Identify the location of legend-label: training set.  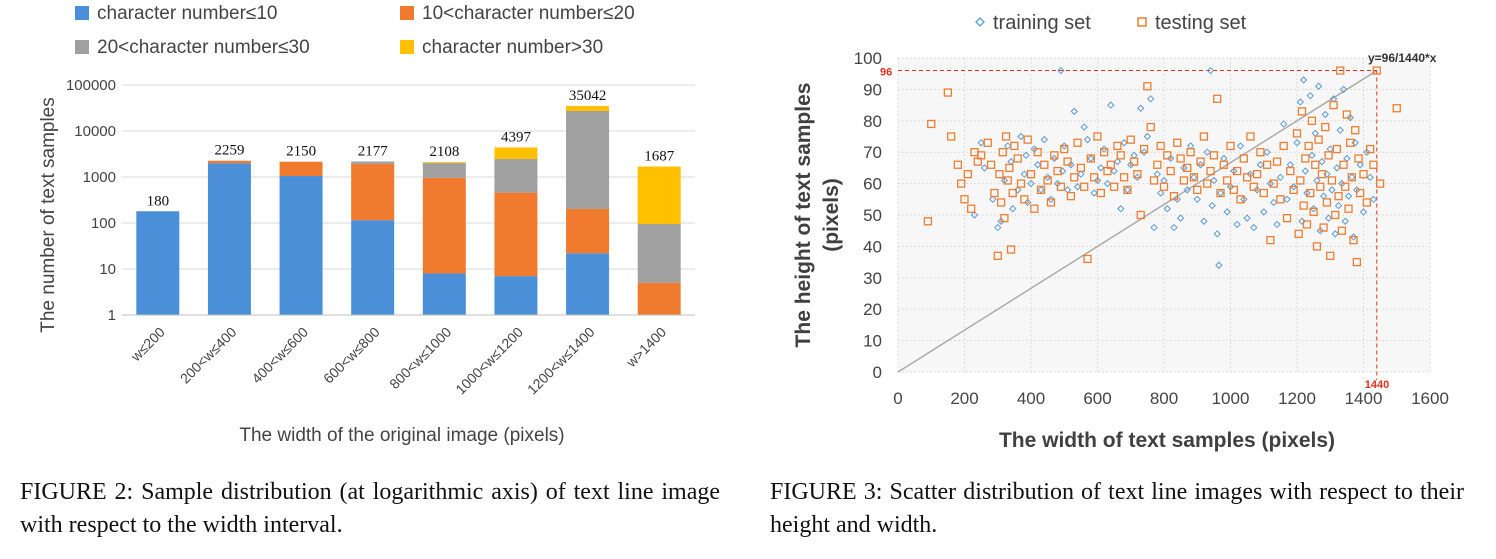
(1042, 23).